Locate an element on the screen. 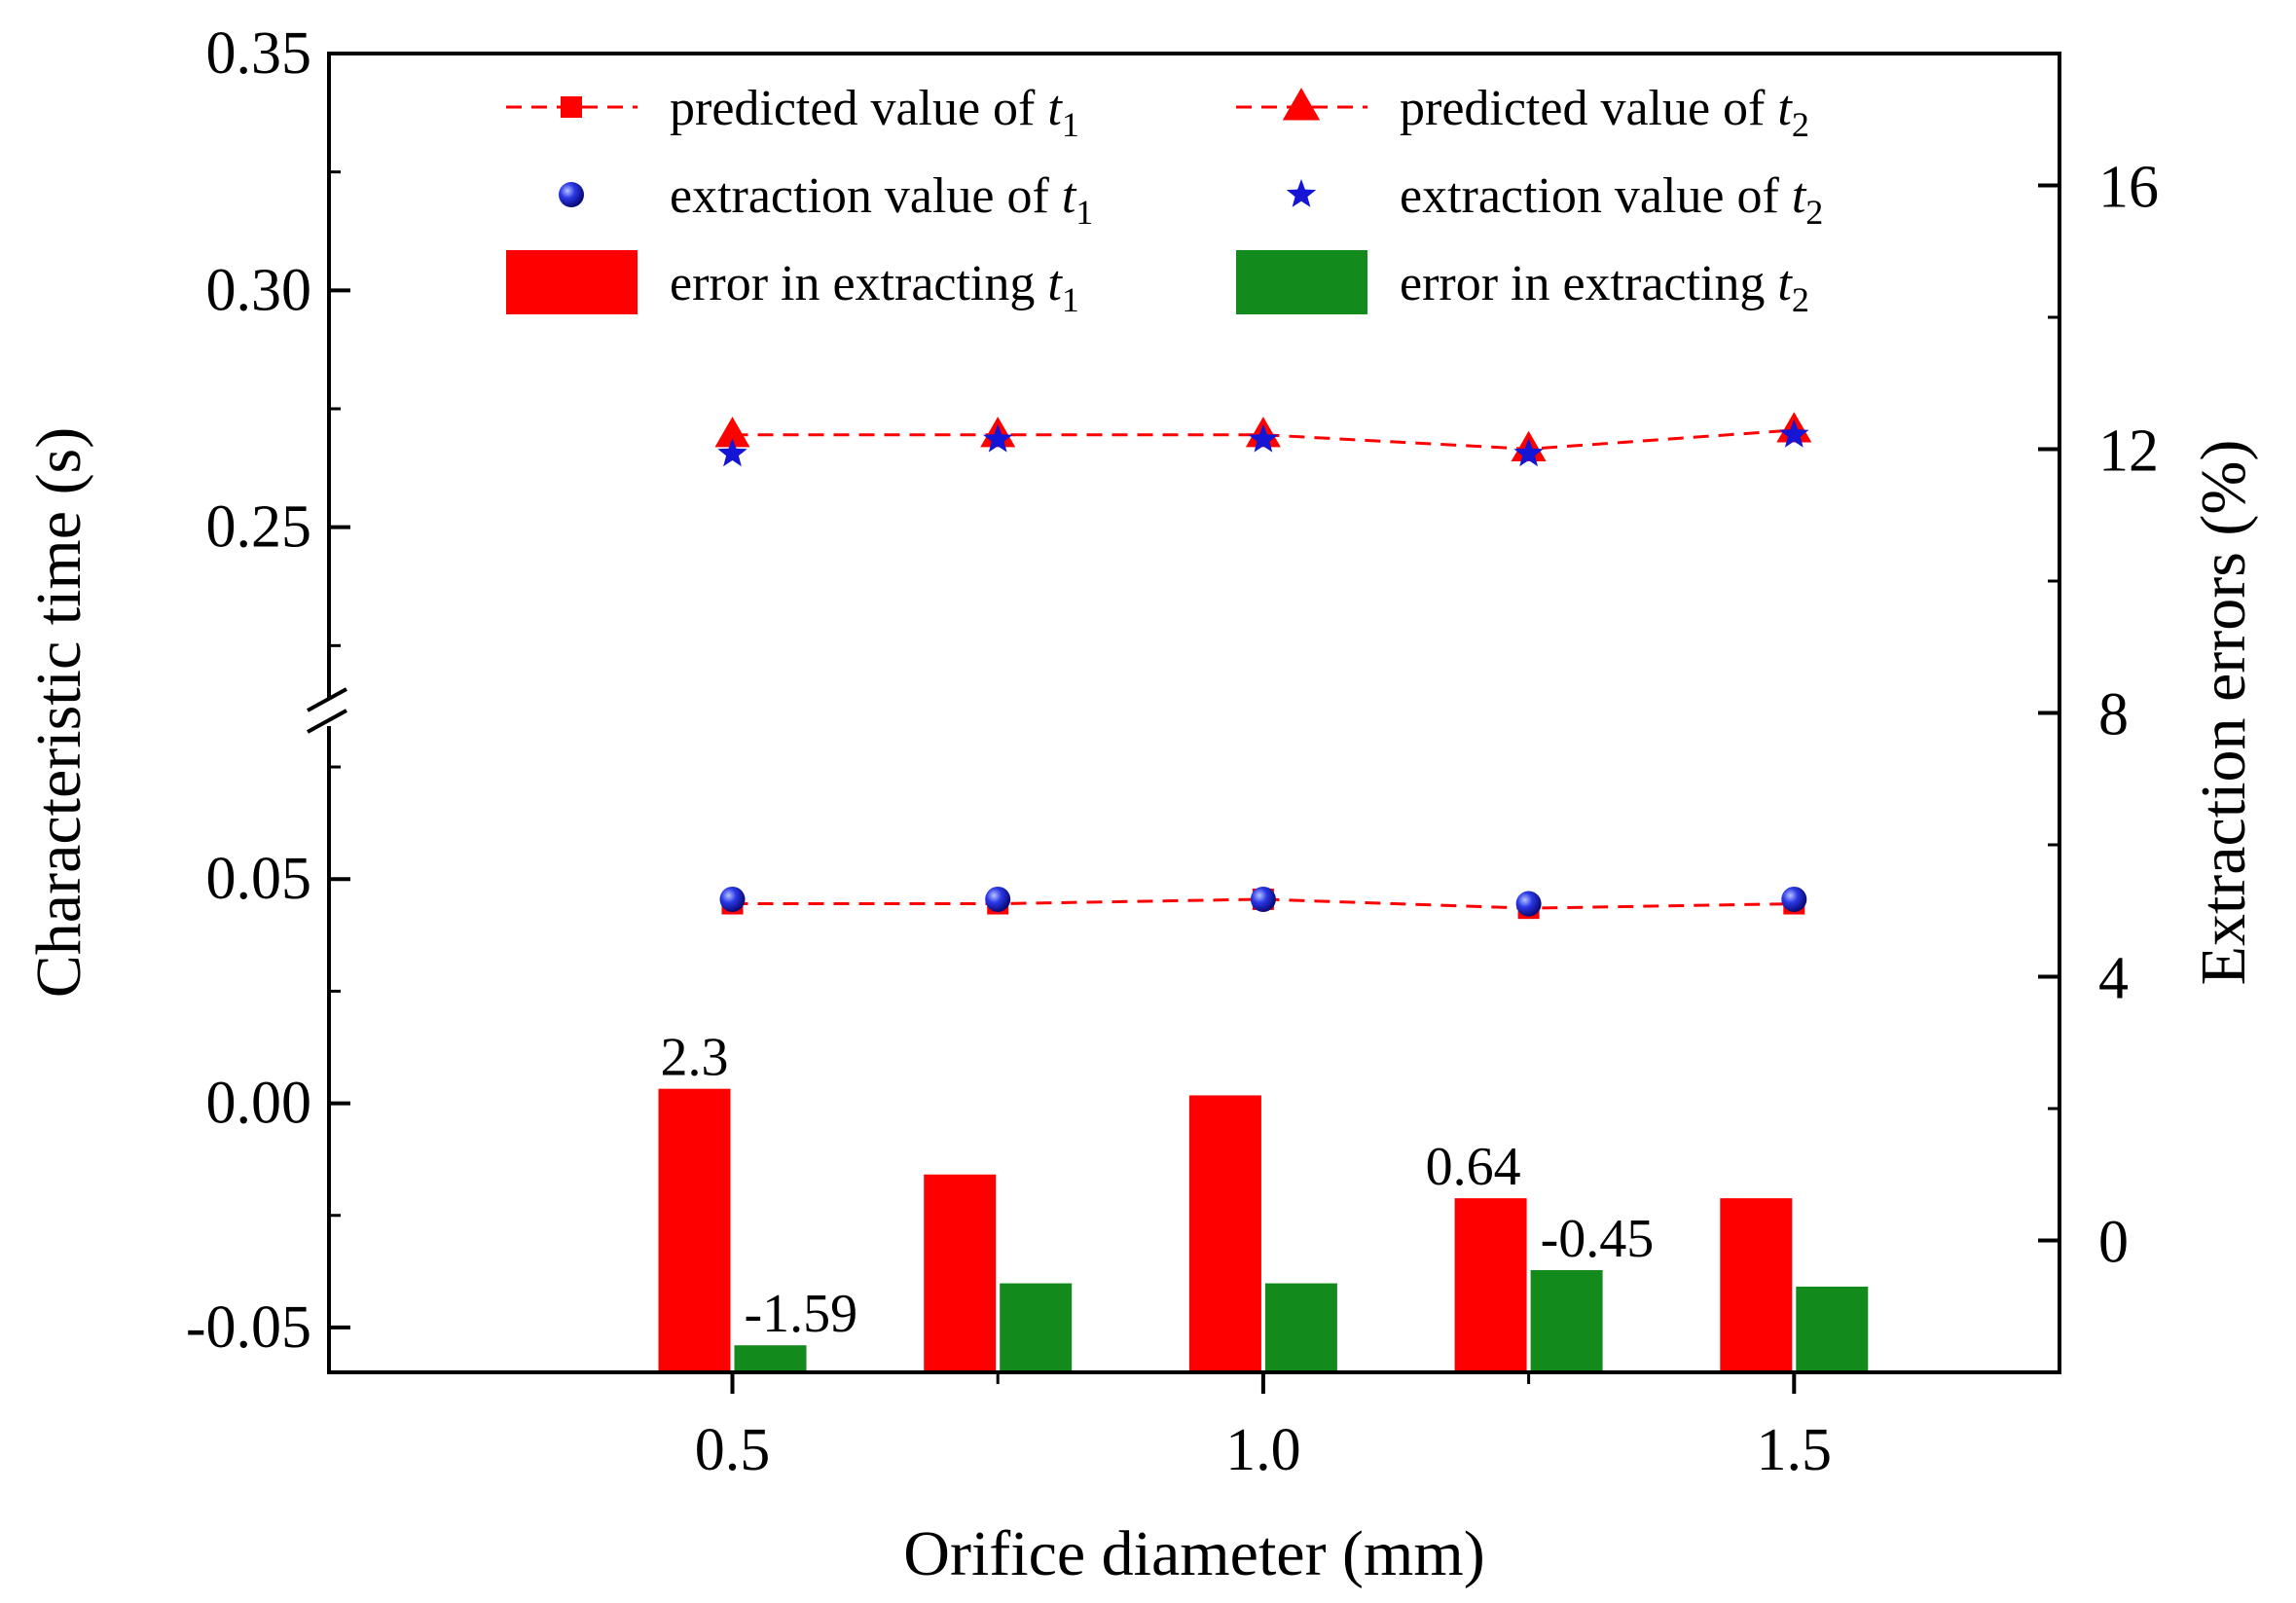 This screenshot has width=2296, height=1603. y-left-tick-label-2: 0.05 is located at coordinates (259, 879).